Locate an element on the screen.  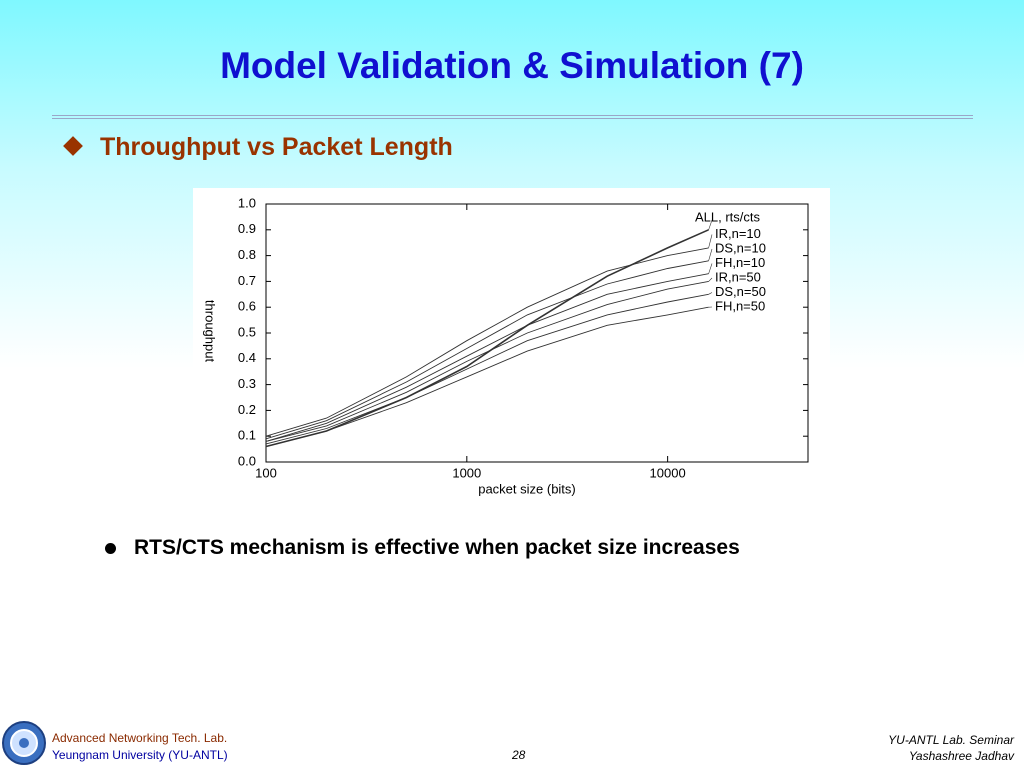
bullet-dot is located at coordinates (110, 548).